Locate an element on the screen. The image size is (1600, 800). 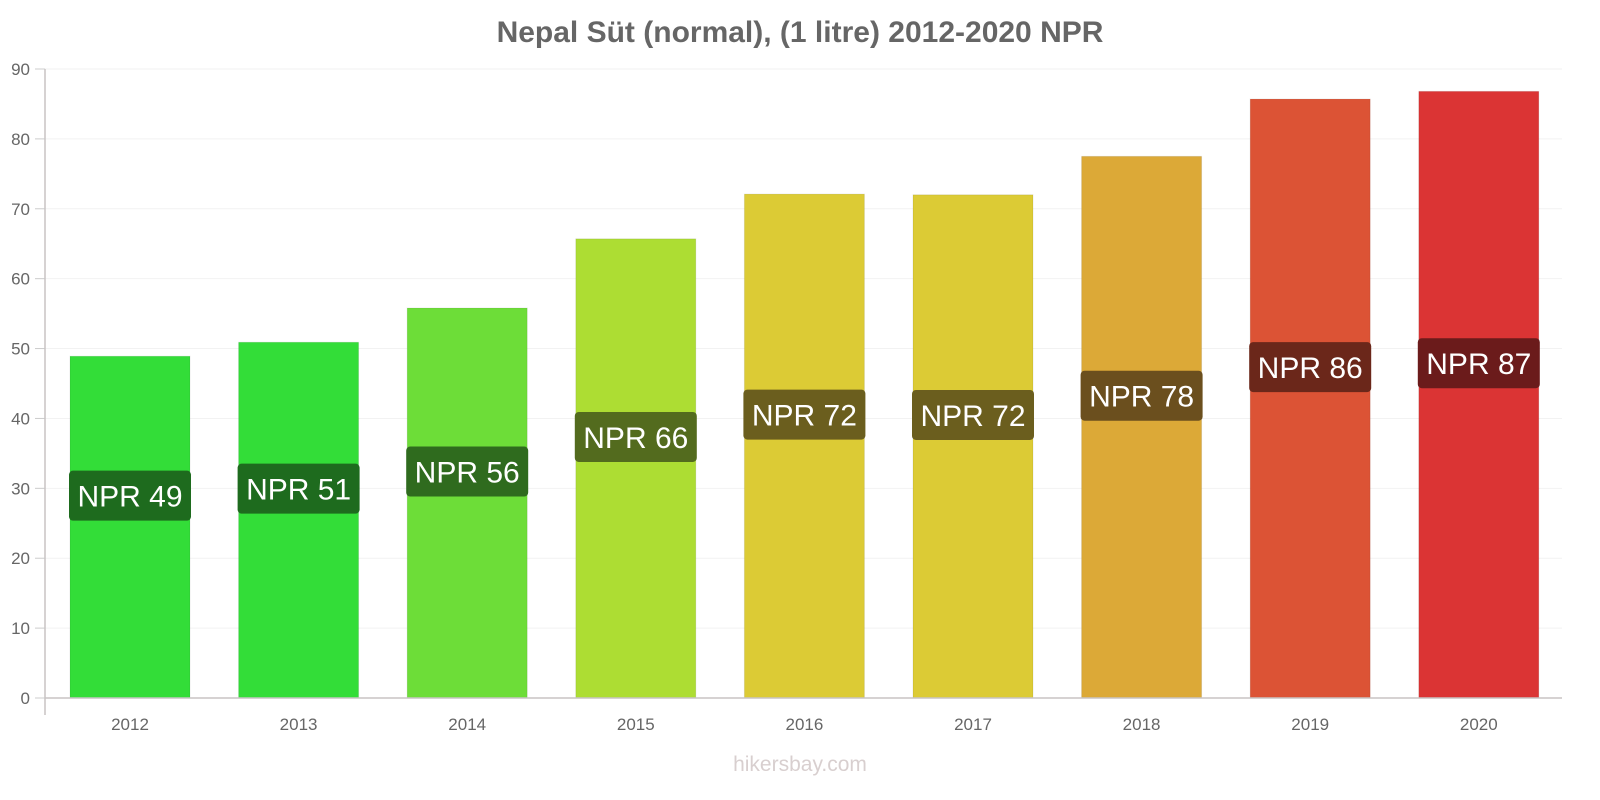
data-label: NPR 56 is located at coordinates (467, 473).